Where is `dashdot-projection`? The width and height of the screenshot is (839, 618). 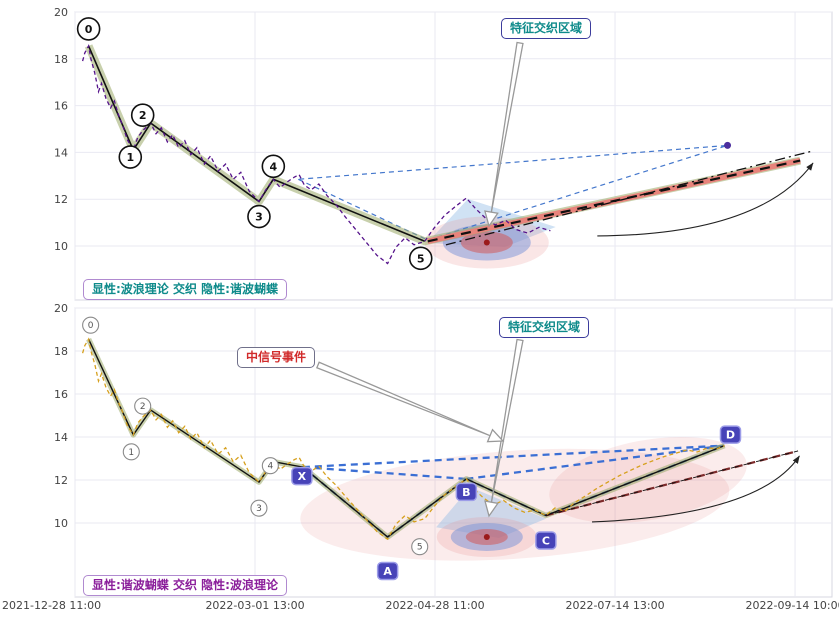 dashdot-projection is located at coordinates (628, 198).